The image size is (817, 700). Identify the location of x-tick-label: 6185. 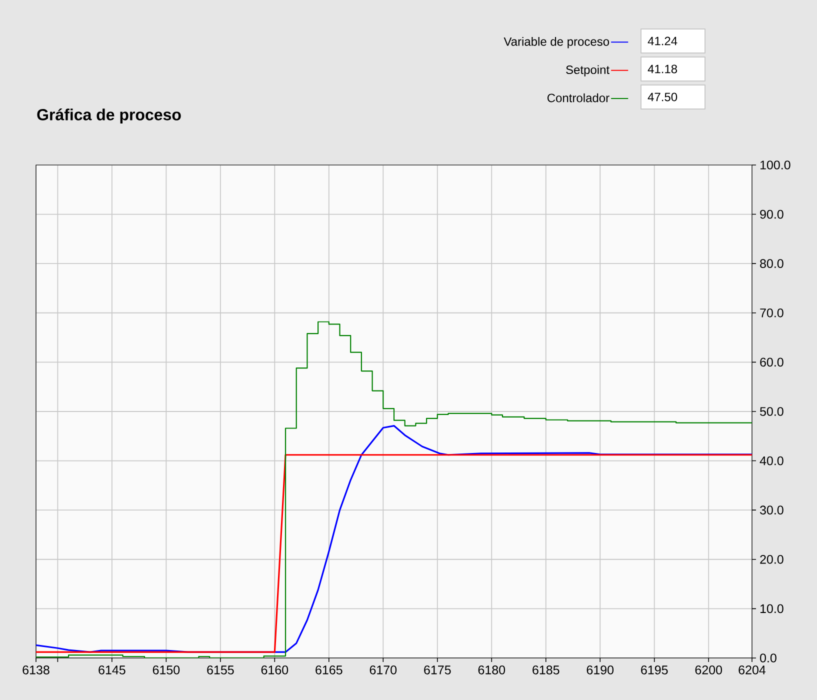
(546, 670).